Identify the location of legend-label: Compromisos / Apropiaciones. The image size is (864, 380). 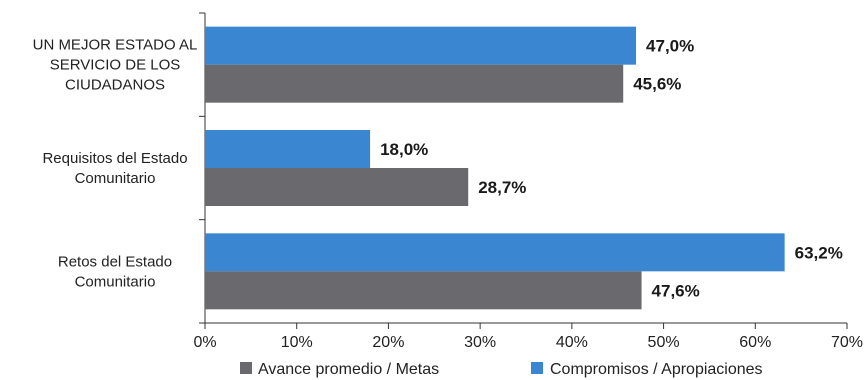
(656, 369).